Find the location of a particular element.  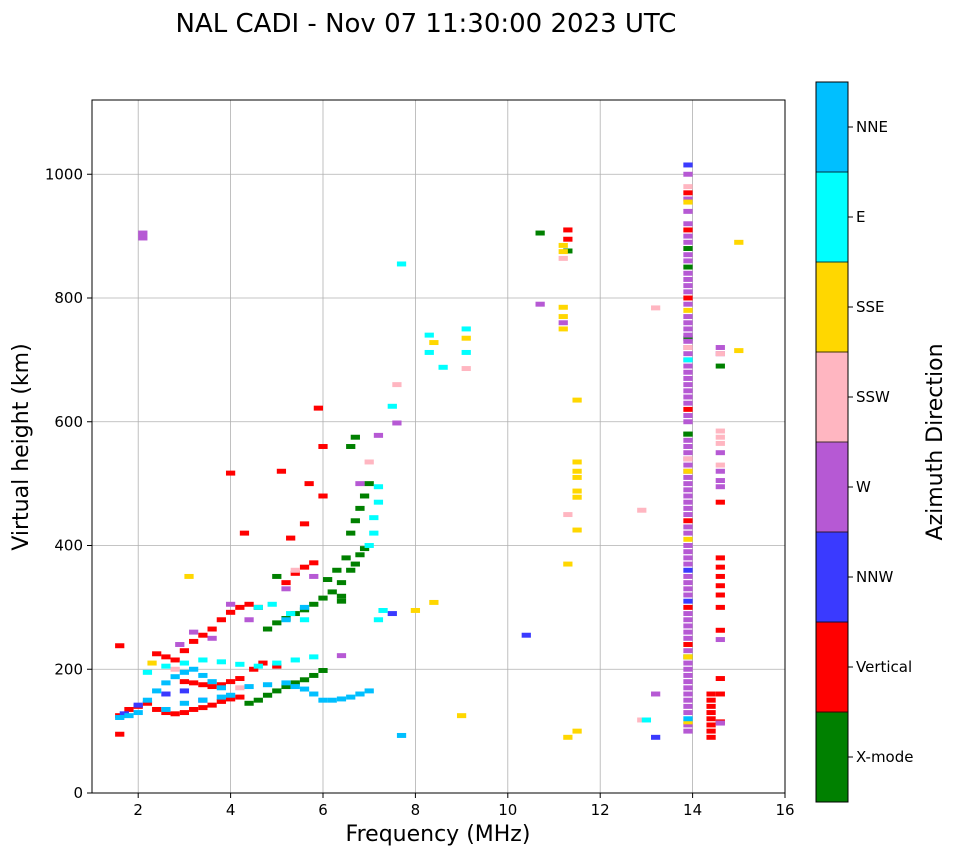

y-tick-label: 0 is located at coordinates (78, 793).